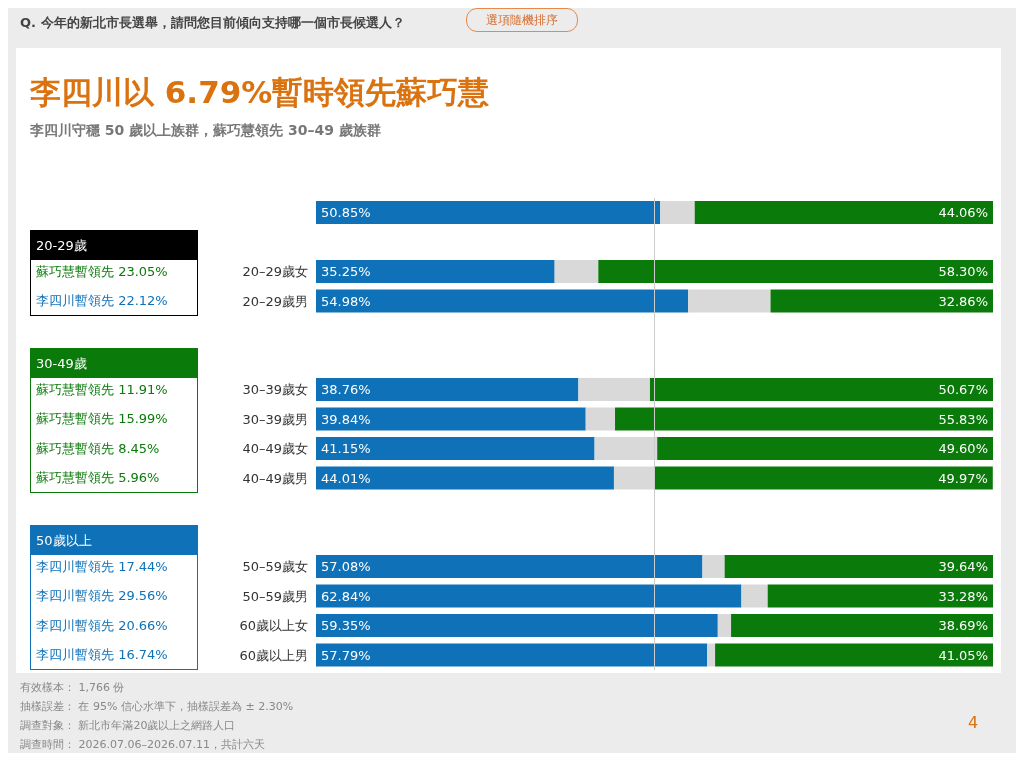 The width and height of the screenshot is (1024, 761). I want to click on text: 李四川暫領先 16.74%, so click(102, 655).